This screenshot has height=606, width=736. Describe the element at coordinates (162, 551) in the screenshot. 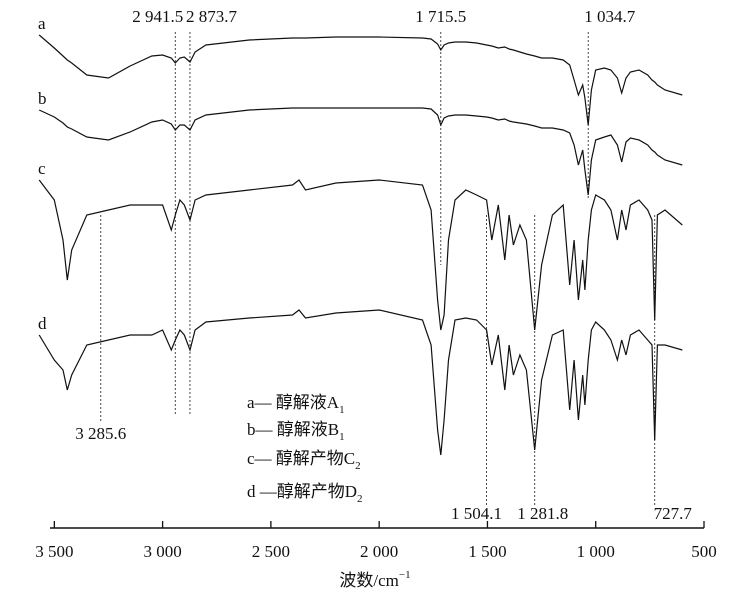

I see `x-tick-label: 3 000` at that location.